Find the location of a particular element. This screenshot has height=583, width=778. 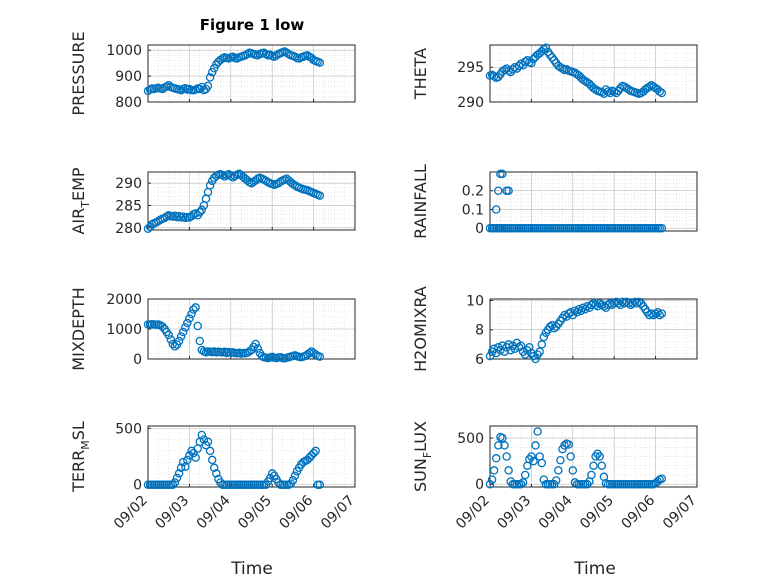

y-tick-label: 0.1 is located at coordinates (473, 210).